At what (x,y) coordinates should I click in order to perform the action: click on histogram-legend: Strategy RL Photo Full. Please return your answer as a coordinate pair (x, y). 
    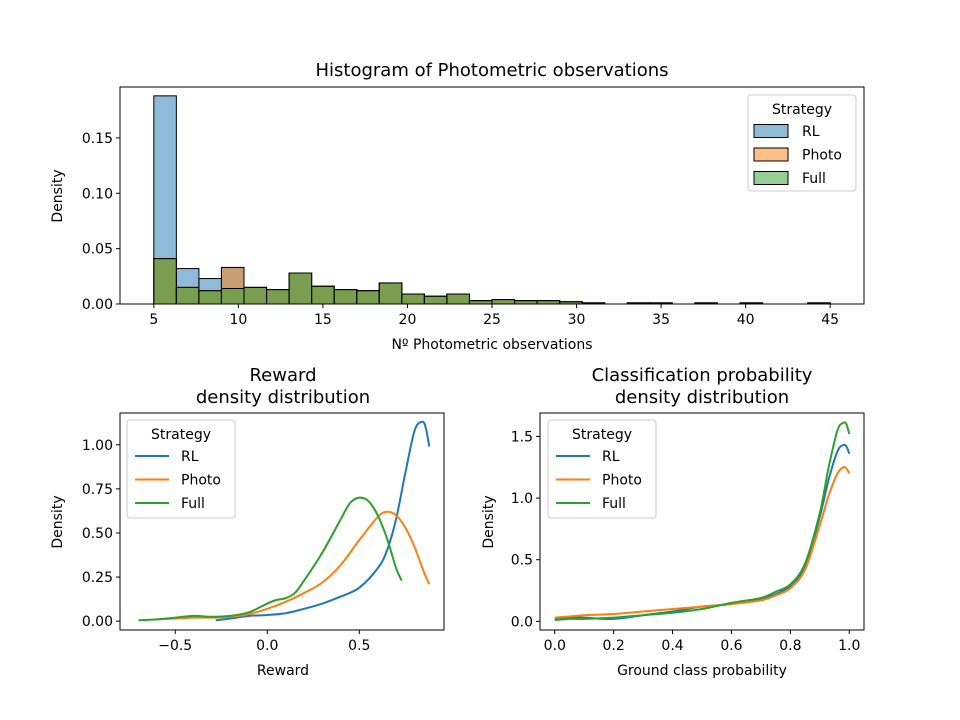
    Looking at the image, I should click on (802, 143).